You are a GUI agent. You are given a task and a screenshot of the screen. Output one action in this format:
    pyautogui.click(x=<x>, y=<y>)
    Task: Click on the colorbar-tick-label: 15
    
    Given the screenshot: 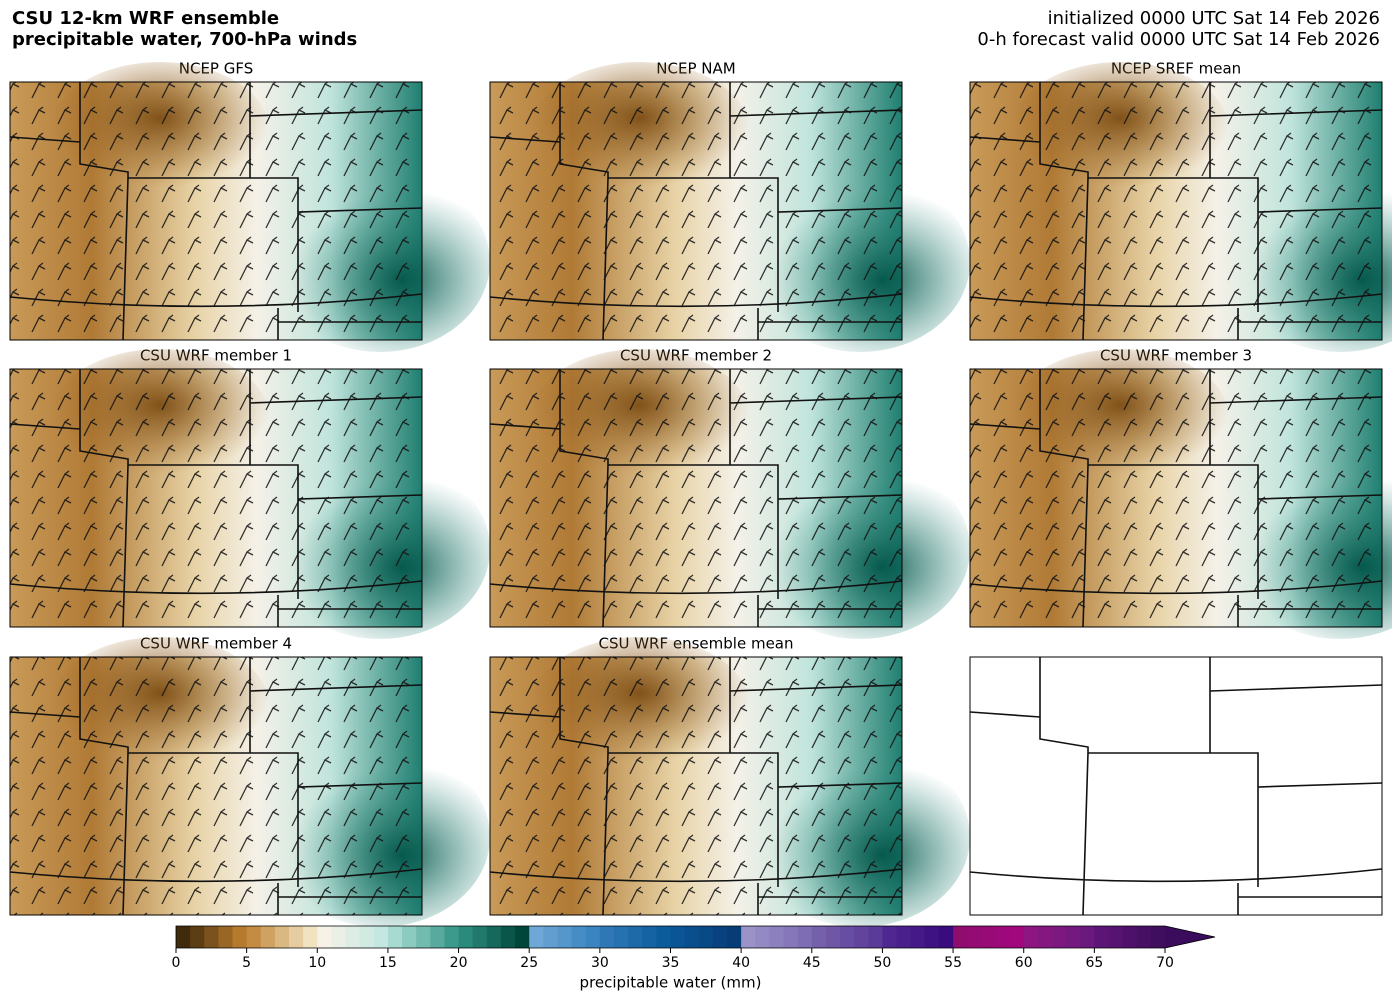 What is the action you would take?
    pyautogui.click(x=388, y=963)
    